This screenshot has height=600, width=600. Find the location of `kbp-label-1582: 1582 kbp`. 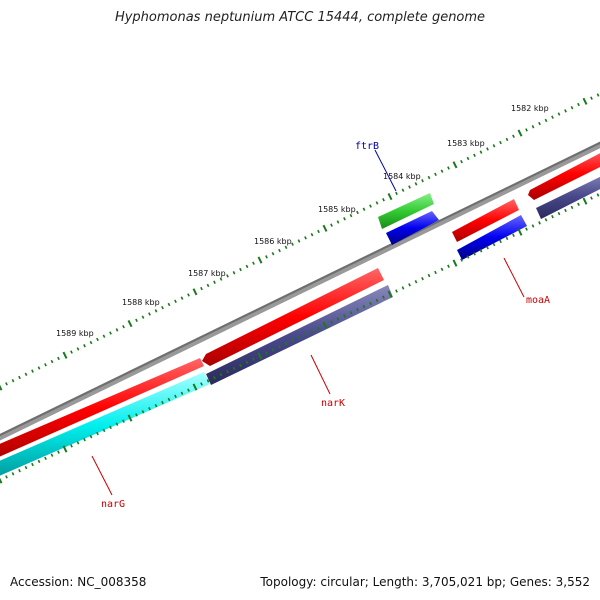

kbp-label-1582: 1582 kbp is located at coordinates (530, 108).